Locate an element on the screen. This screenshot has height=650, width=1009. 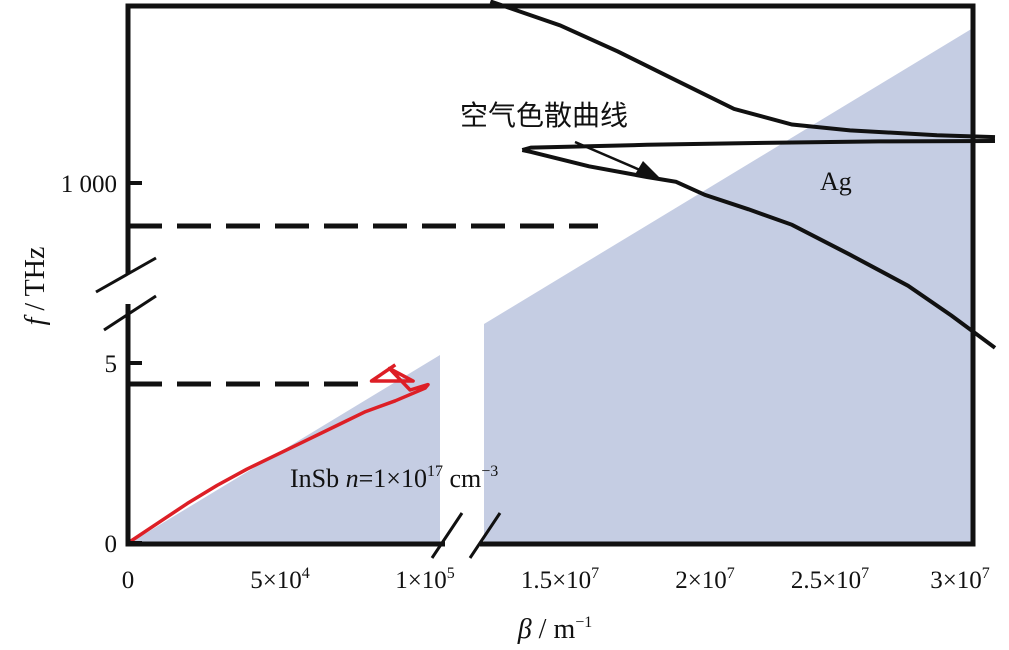
x-axis-break-gap is located at coordinates (462, 452).